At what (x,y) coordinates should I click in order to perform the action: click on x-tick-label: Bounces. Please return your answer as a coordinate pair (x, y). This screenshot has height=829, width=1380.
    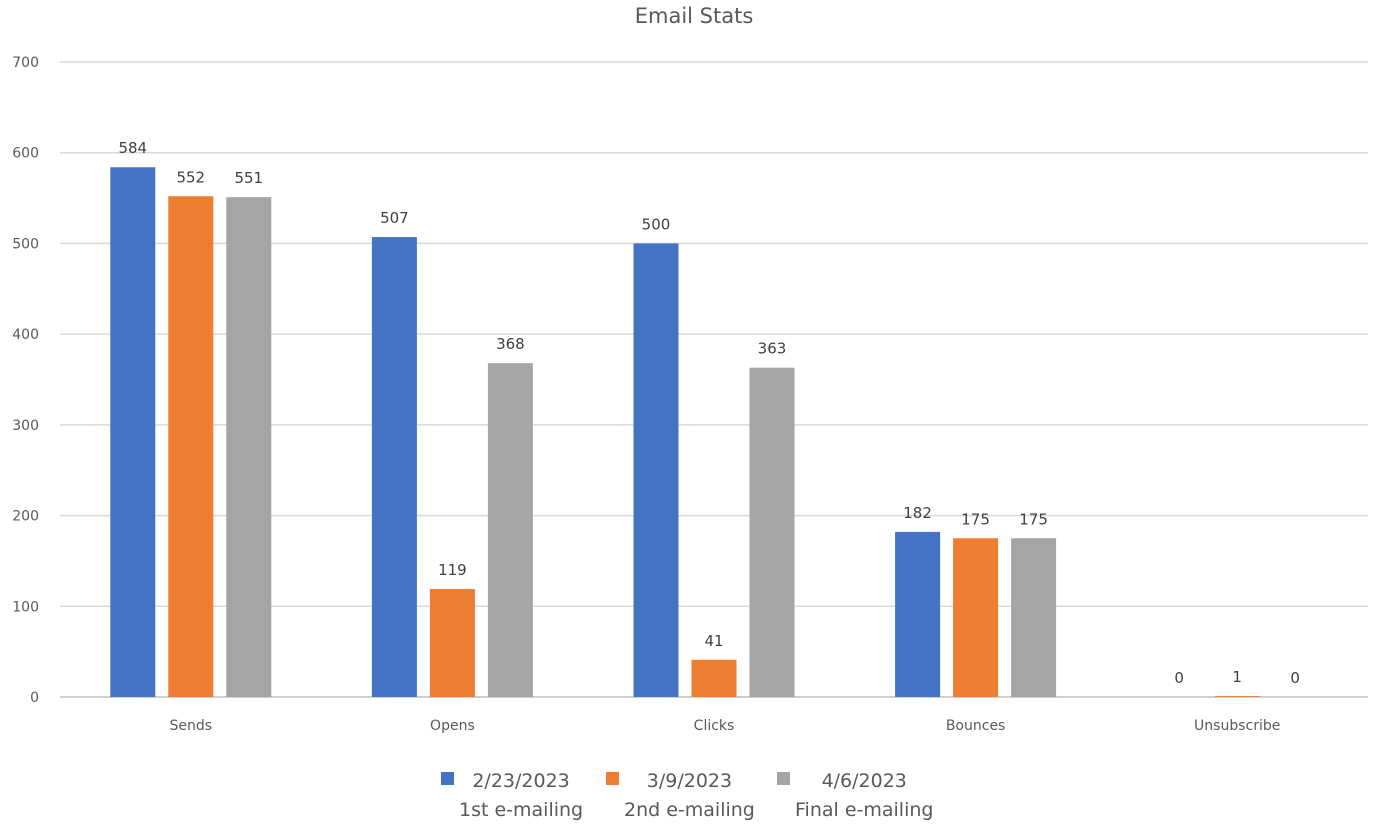
    Looking at the image, I should click on (976, 726).